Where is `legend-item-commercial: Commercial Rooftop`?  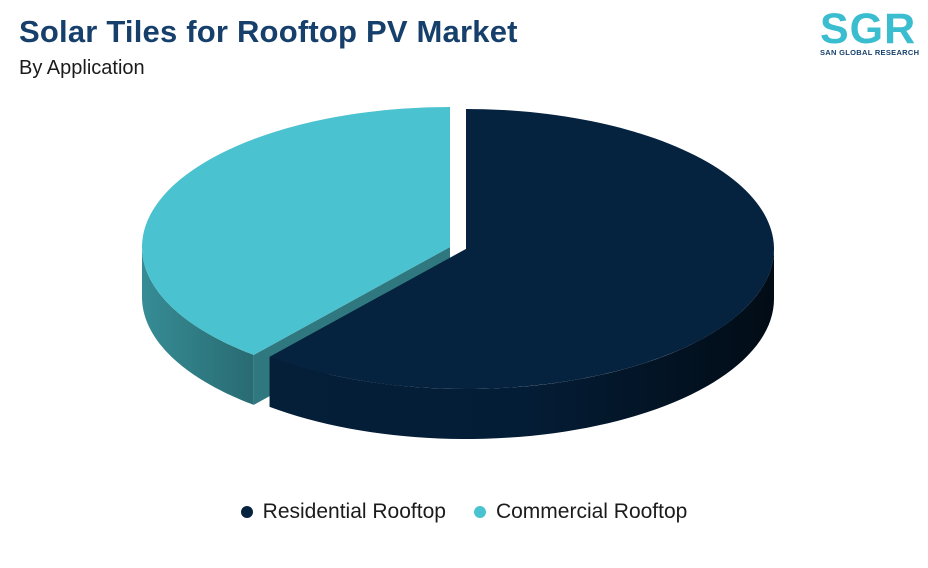 legend-item-commercial: Commercial Rooftop is located at coordinates (580, 512).